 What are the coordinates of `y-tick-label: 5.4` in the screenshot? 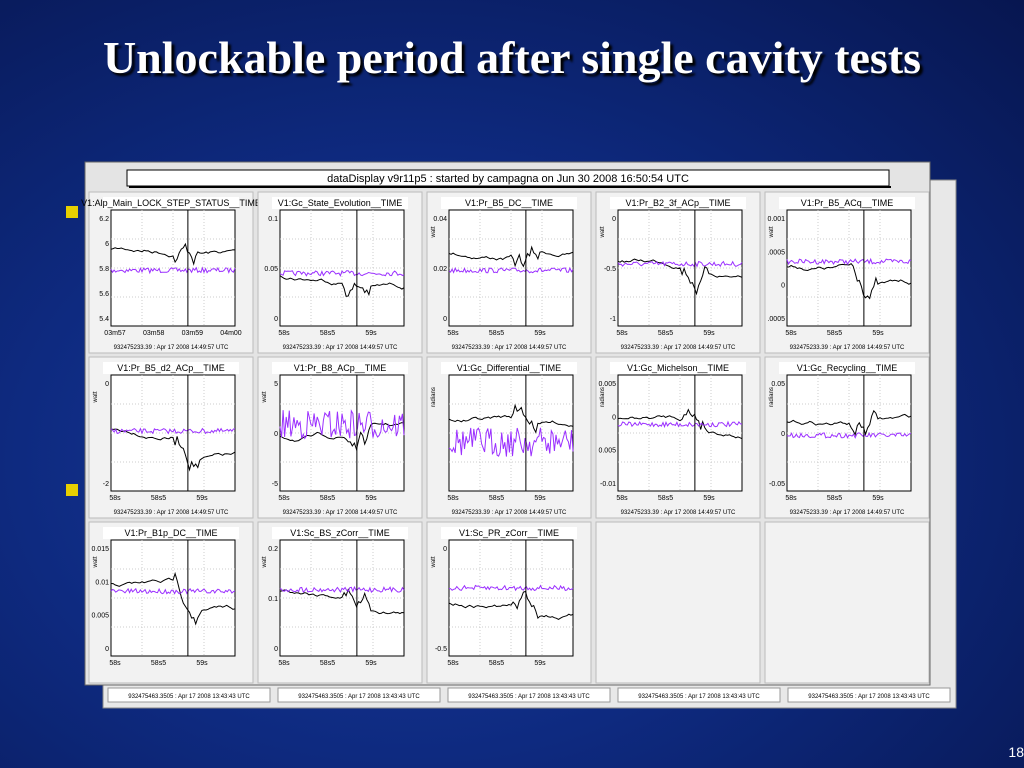 It's located at (104, 319).